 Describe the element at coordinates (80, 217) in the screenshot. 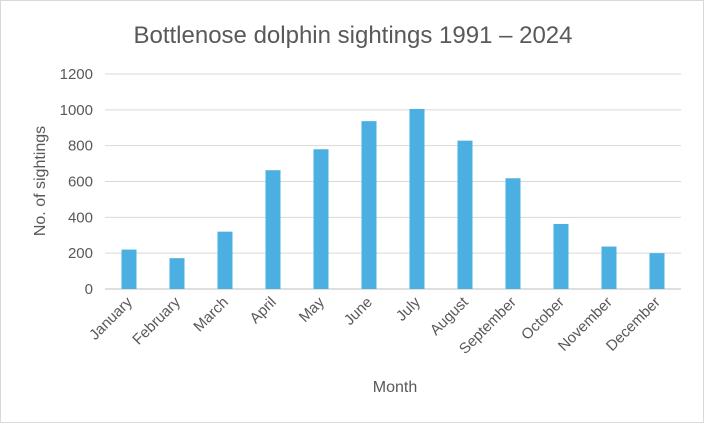

I see `y-tick-label: 400` at that location.